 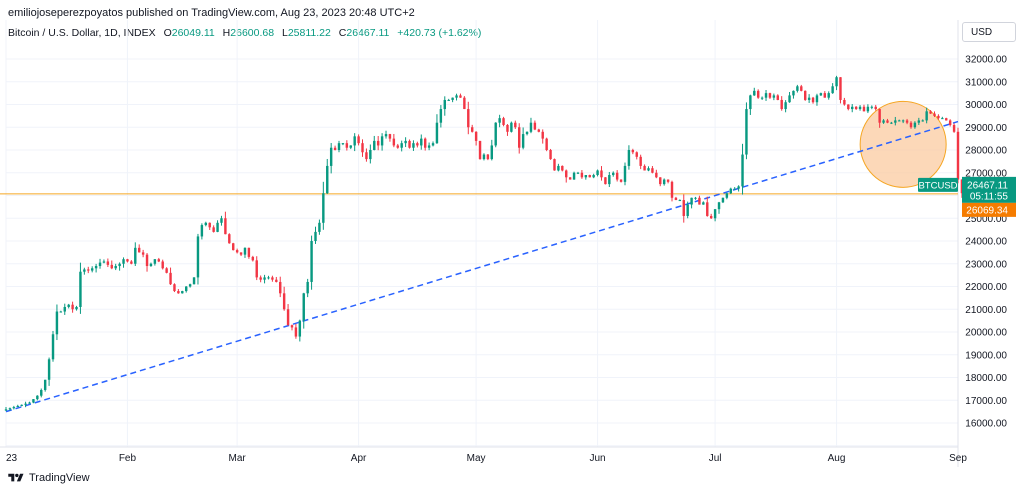 I want to click on y-tick-label: 22000.00, so click(x=986, y=287).